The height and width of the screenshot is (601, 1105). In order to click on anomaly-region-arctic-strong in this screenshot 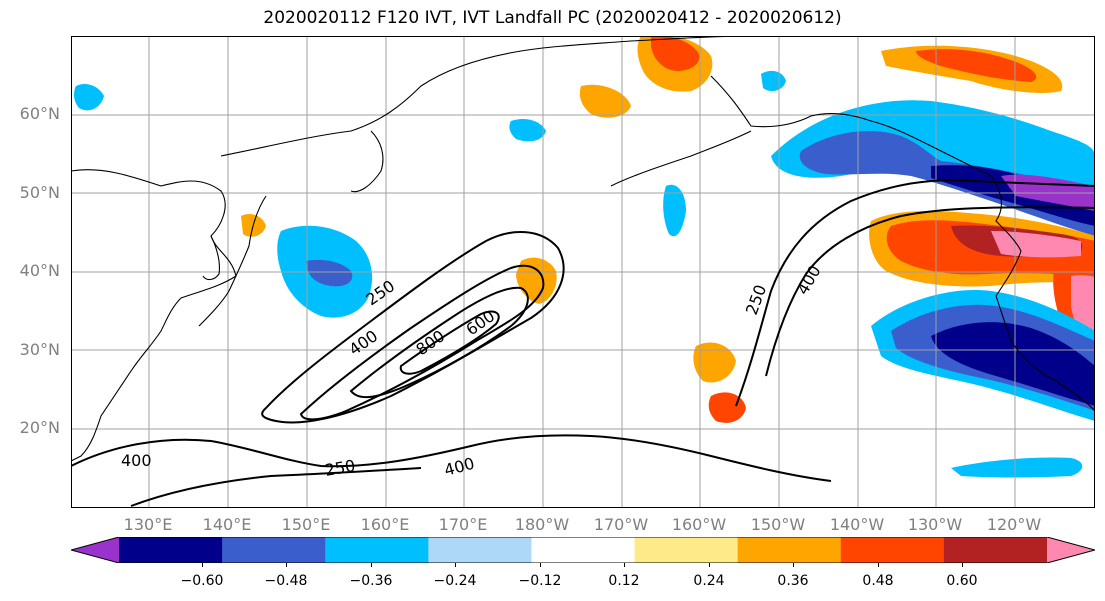, I will do `click(675, 53)`.